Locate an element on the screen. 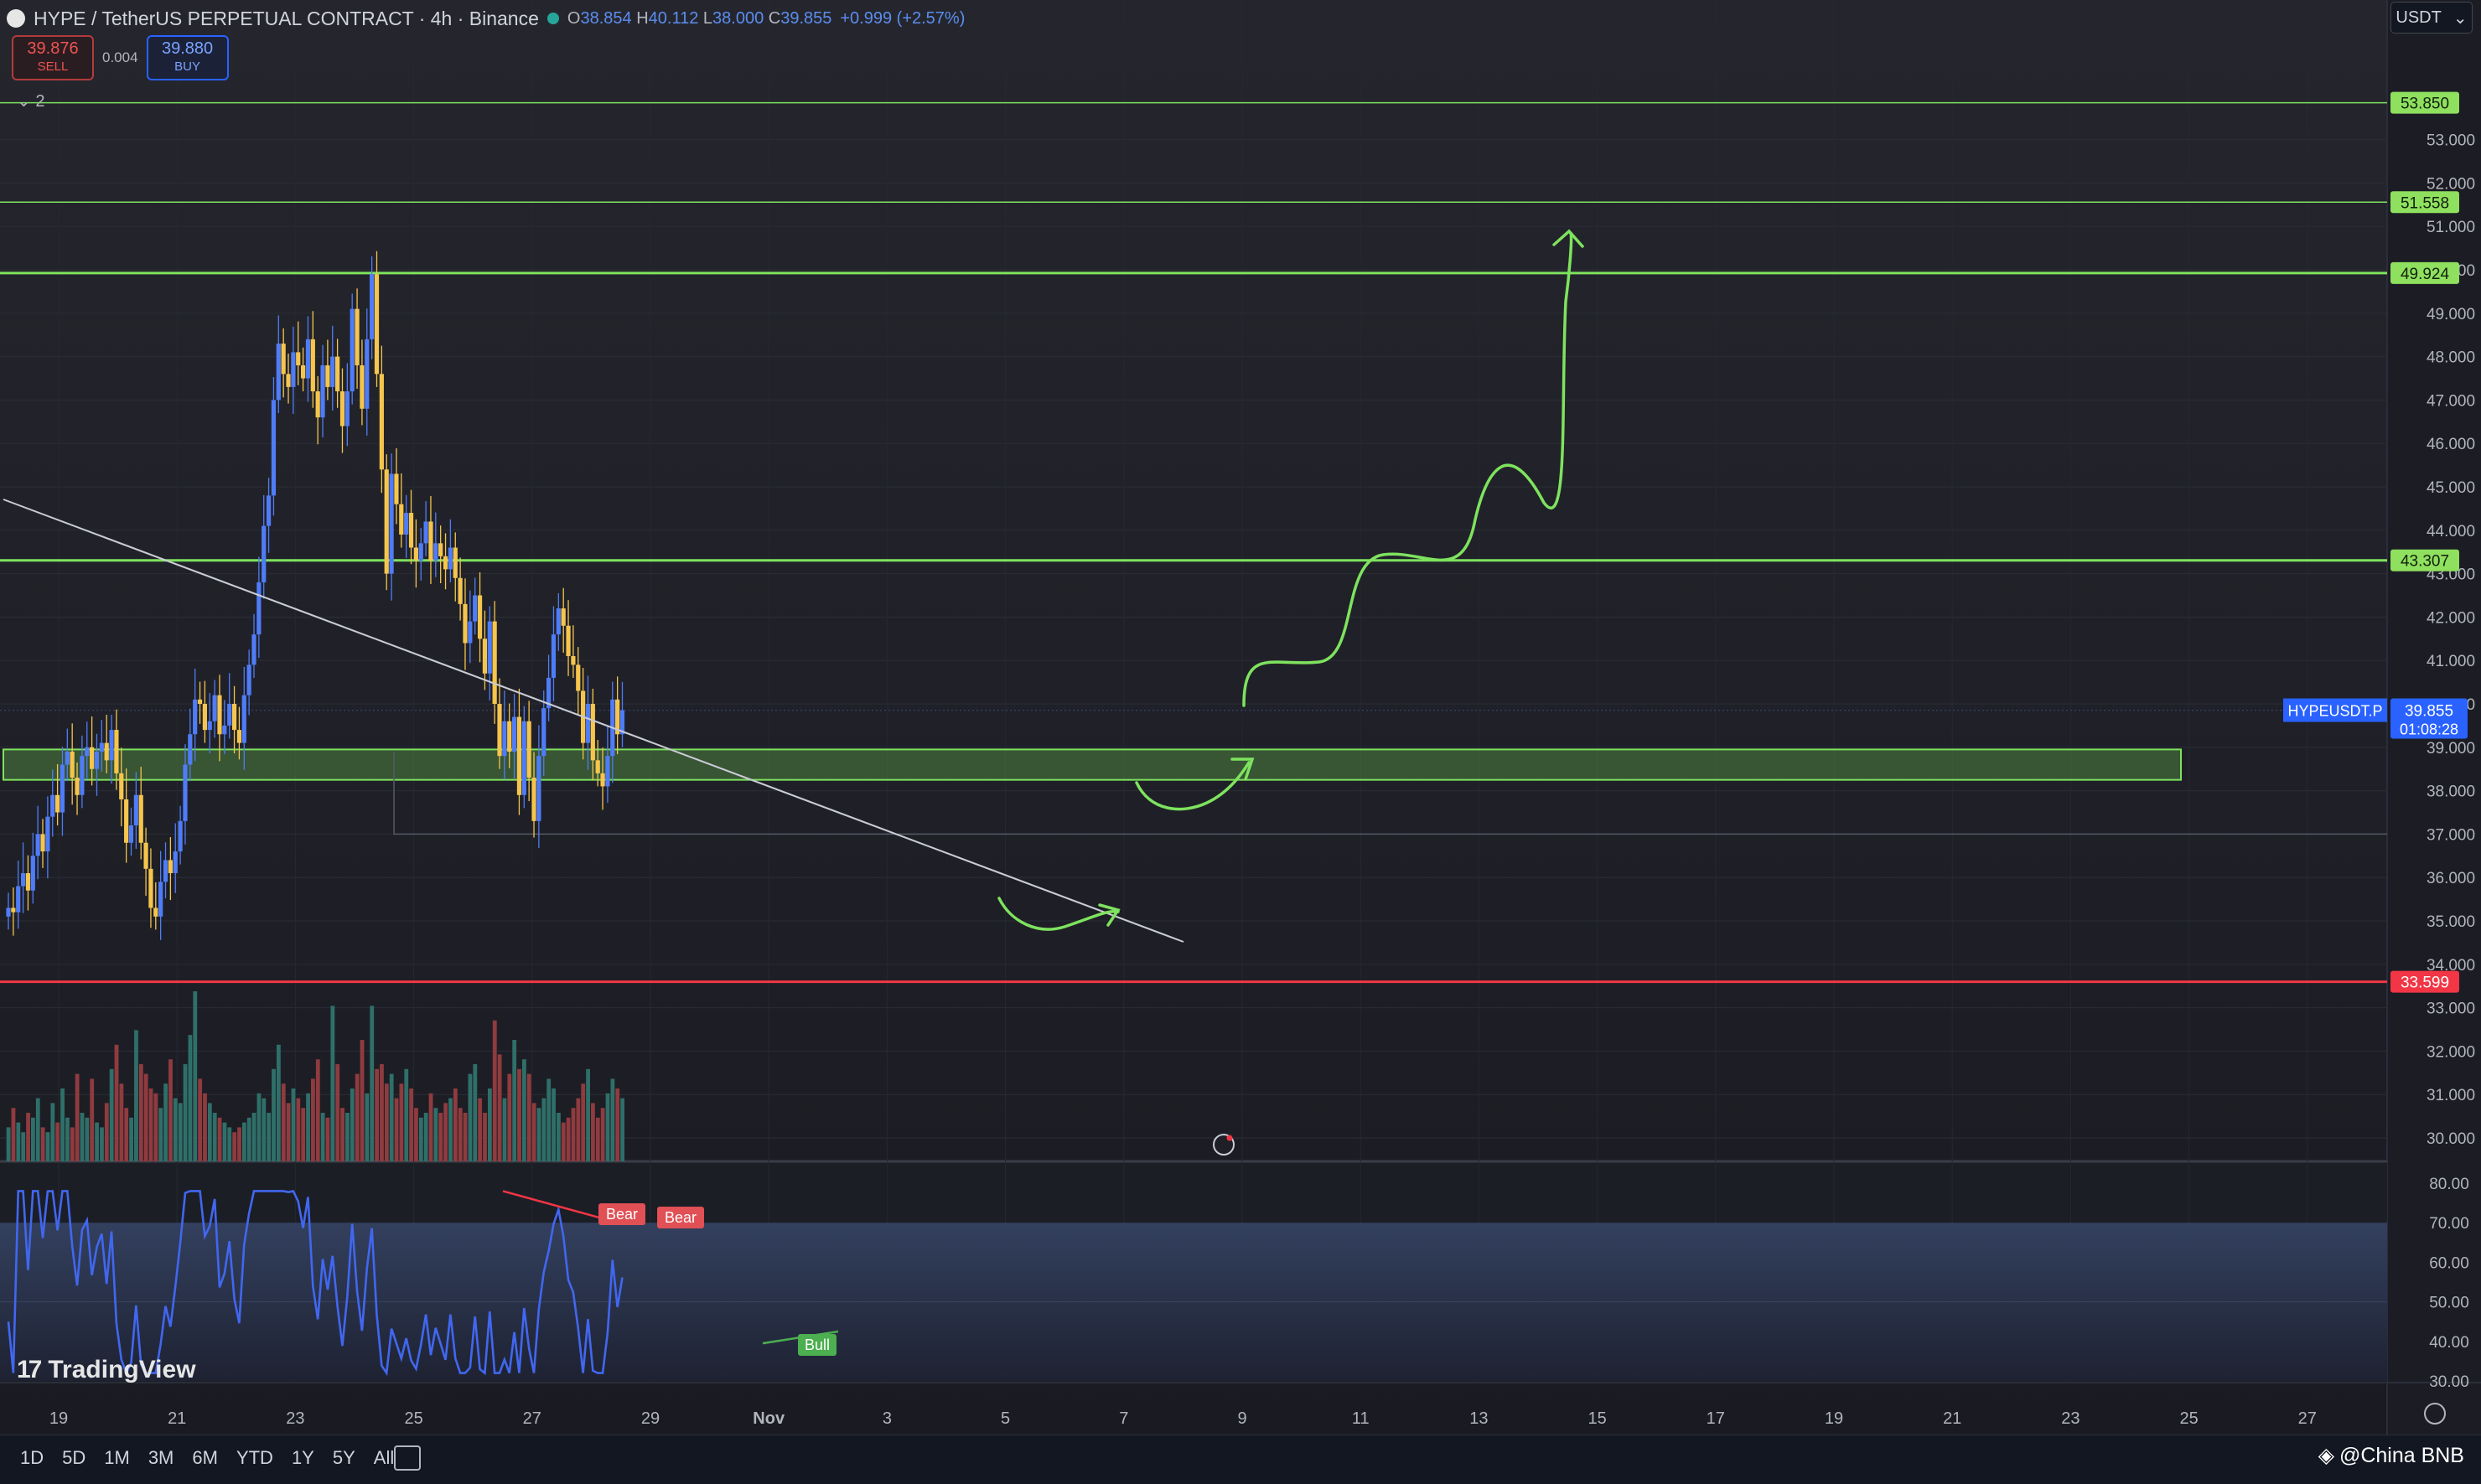 The height and width of the screenshot is (1484, 2481). price-tick-label: 42.000 is located at coordinates (2451, 618).